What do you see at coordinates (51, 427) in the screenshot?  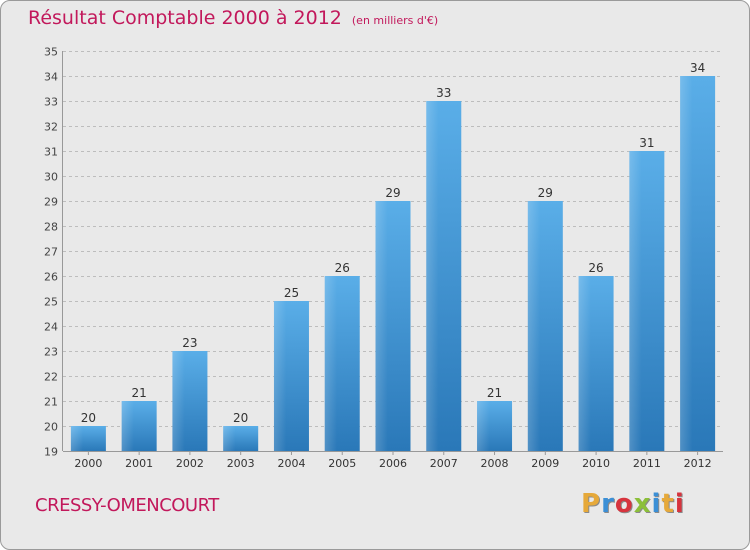 I see `y-tick-label: 20` at bounding box center [51, 427].